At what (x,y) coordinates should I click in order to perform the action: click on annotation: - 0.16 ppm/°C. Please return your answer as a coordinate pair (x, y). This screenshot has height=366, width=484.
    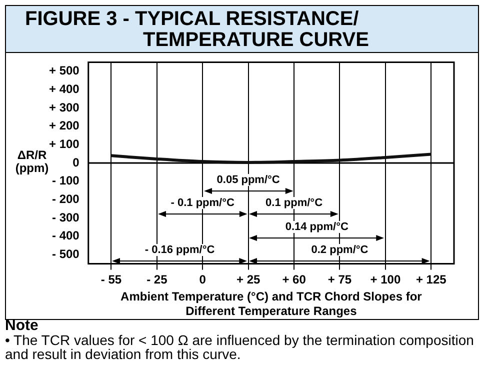
    Looking at the image, I should click on (180, 250).